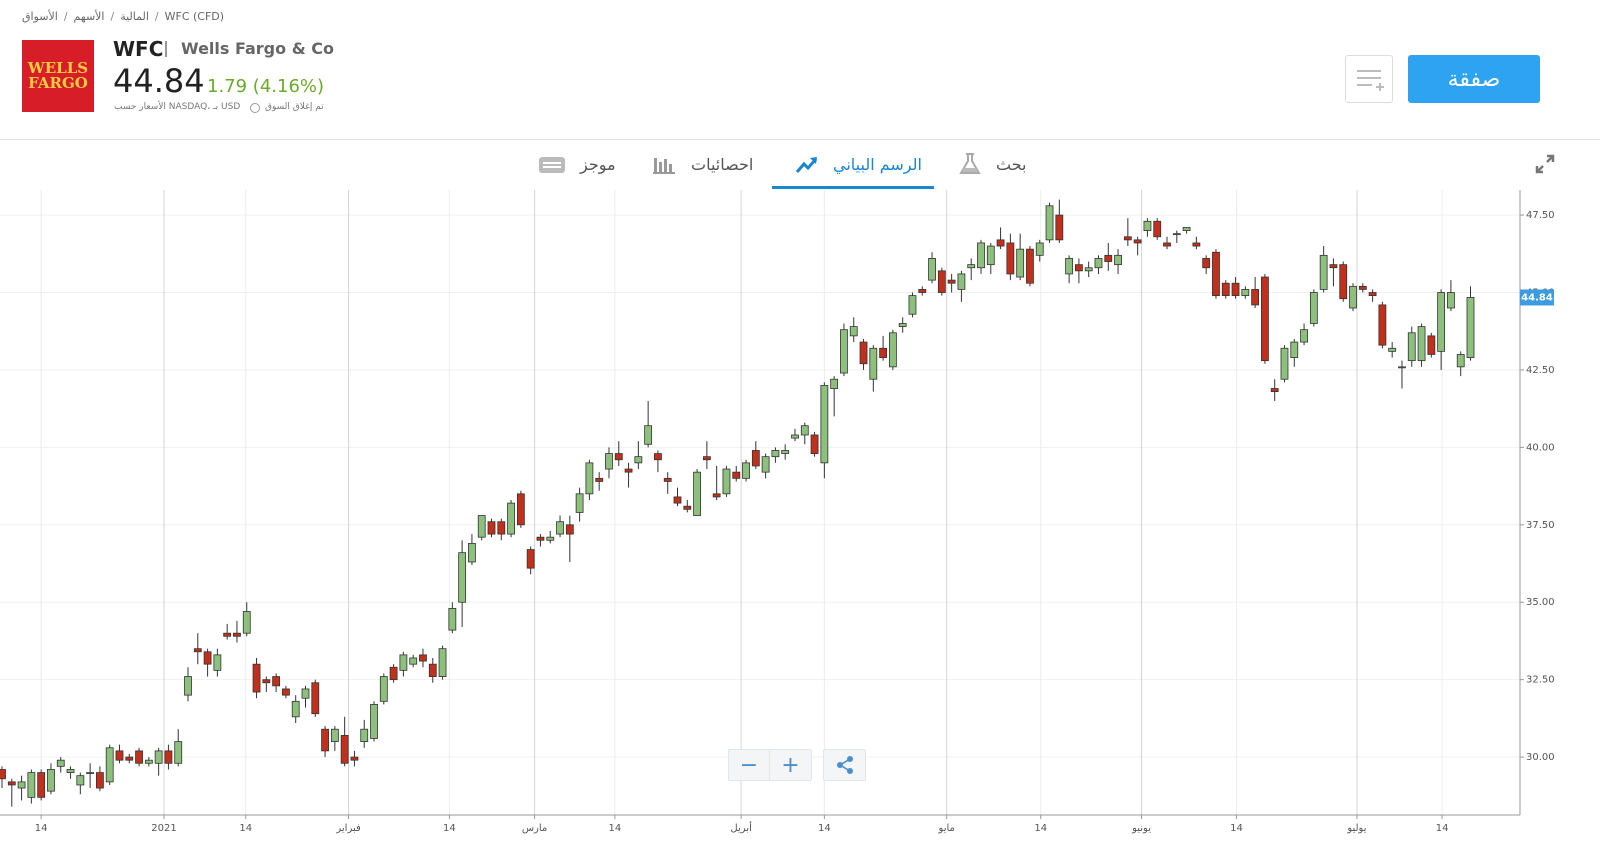 The width and height of the screenshot is (1600, 860). I want to click on y-tick-label: 47.50, so click(1540, 215).